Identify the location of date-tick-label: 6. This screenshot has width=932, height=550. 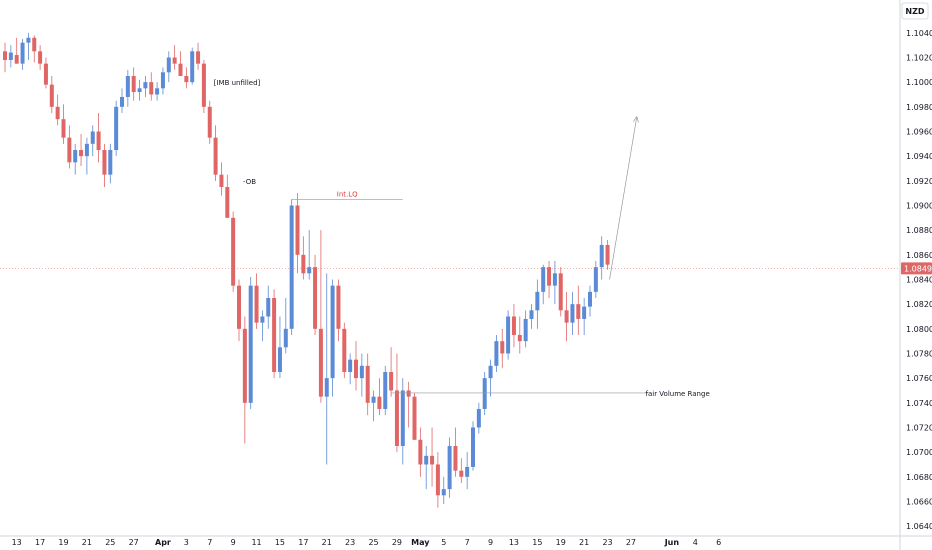
(718, 542).